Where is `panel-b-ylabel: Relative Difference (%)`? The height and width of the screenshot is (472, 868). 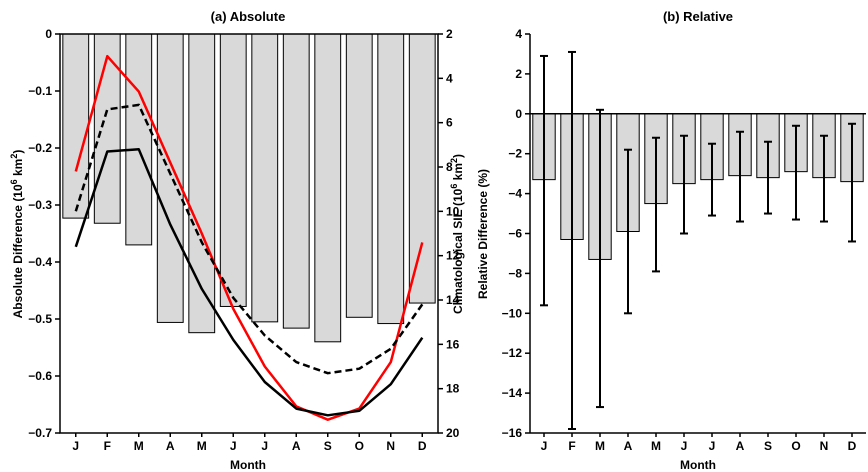 panel-b-ylabel: Relative Difference (%) is located at coordinates (483, 234).